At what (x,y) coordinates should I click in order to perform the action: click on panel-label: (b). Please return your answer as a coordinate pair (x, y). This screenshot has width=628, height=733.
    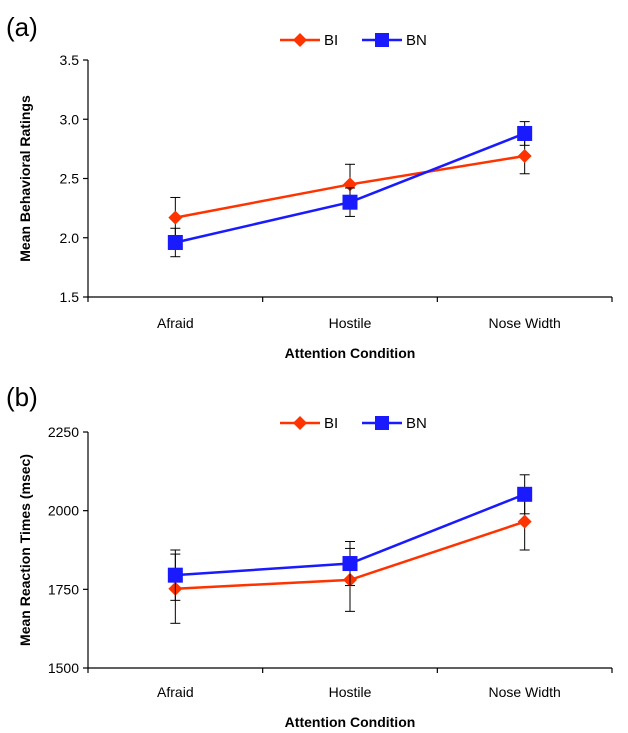
    Looking at the image, I should click on (22, 397).